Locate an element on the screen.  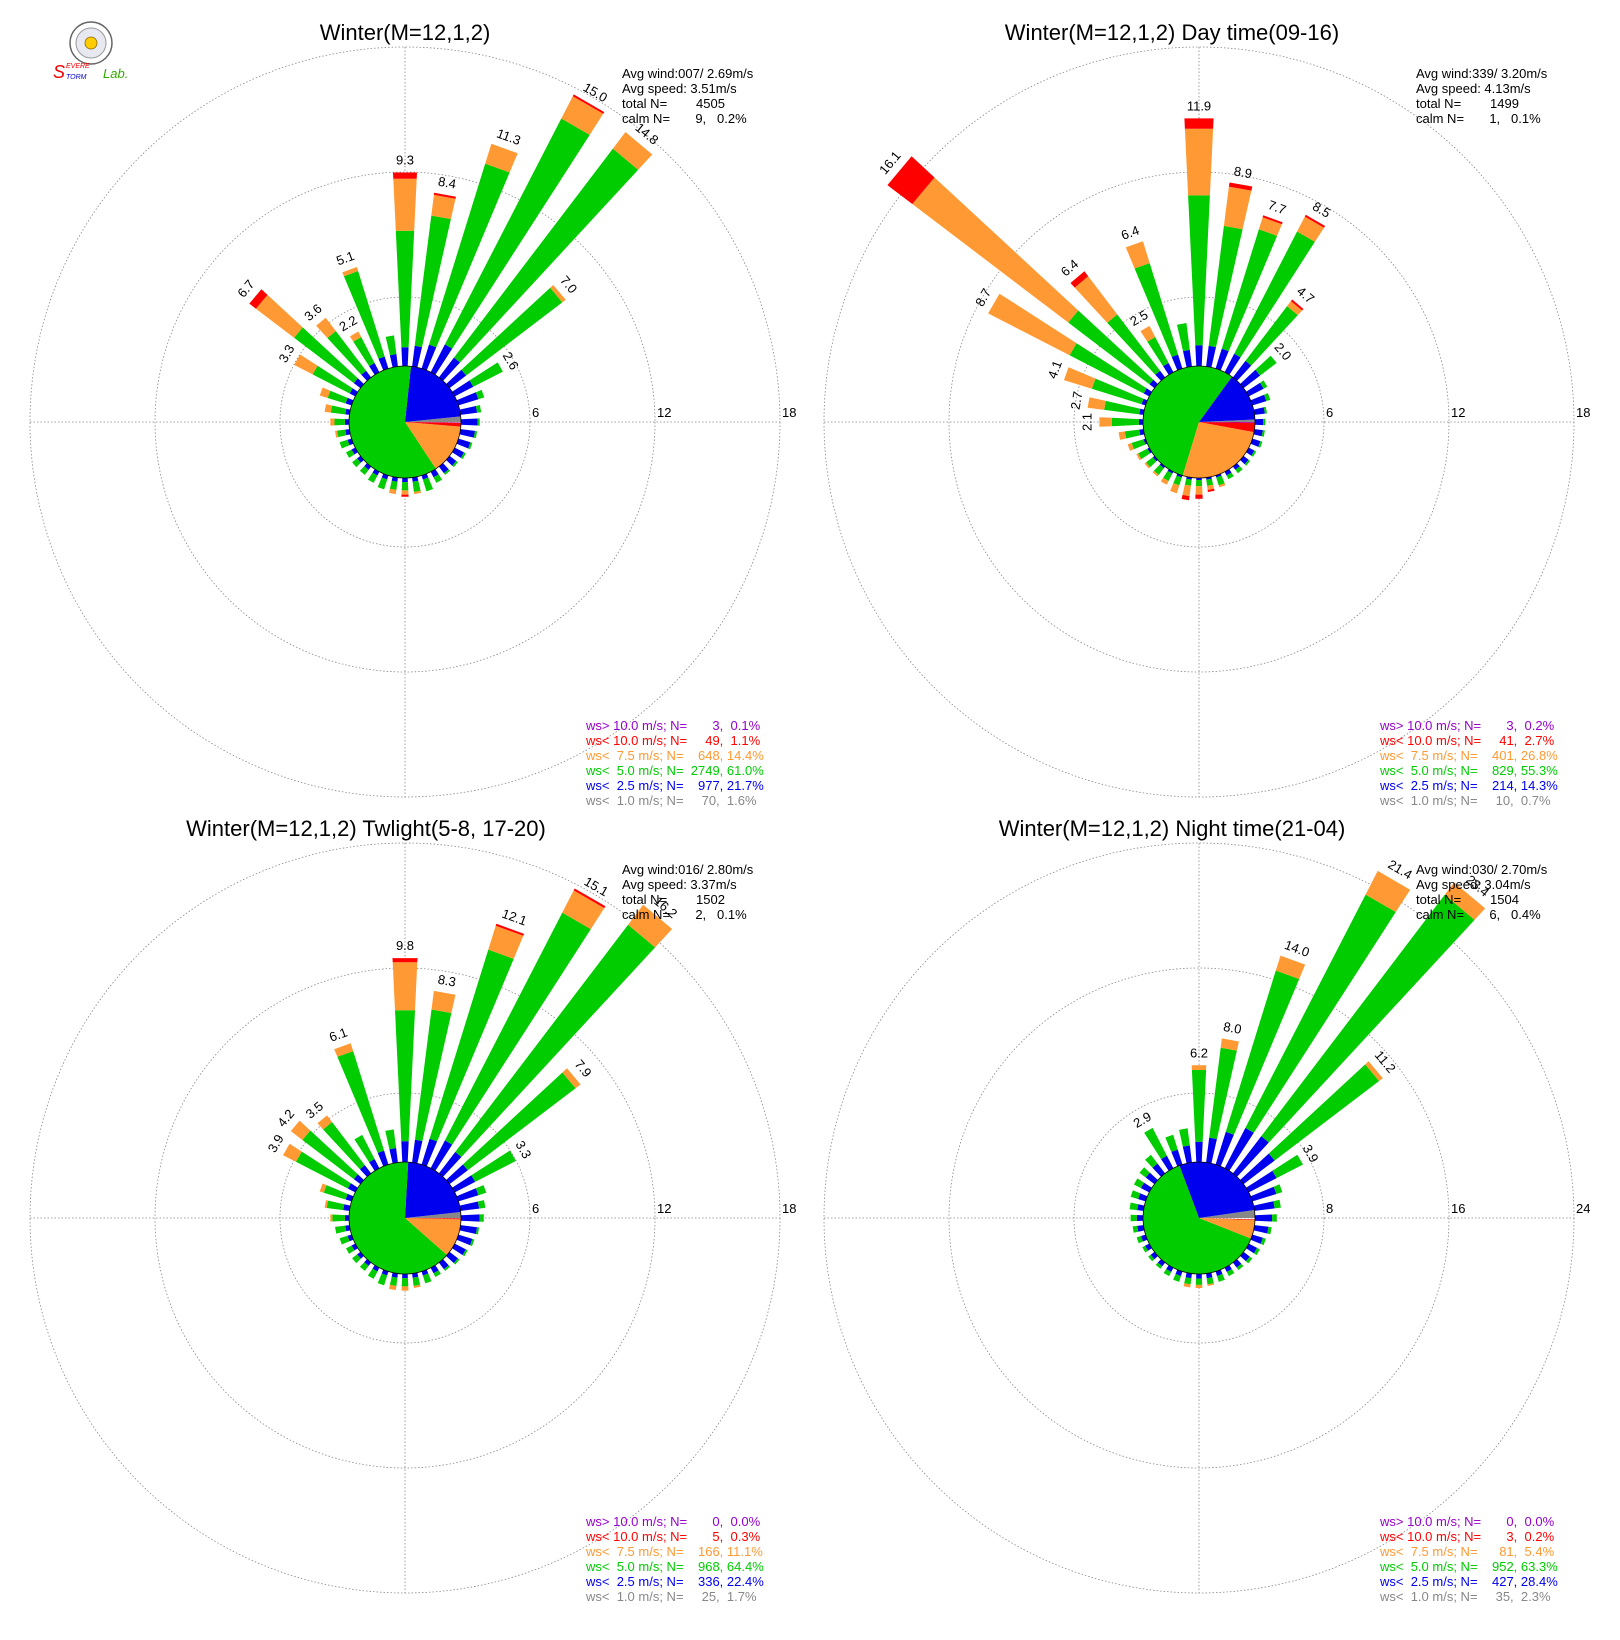
spoke-290-segment-lt25 is located at coordinates (349, 1197).